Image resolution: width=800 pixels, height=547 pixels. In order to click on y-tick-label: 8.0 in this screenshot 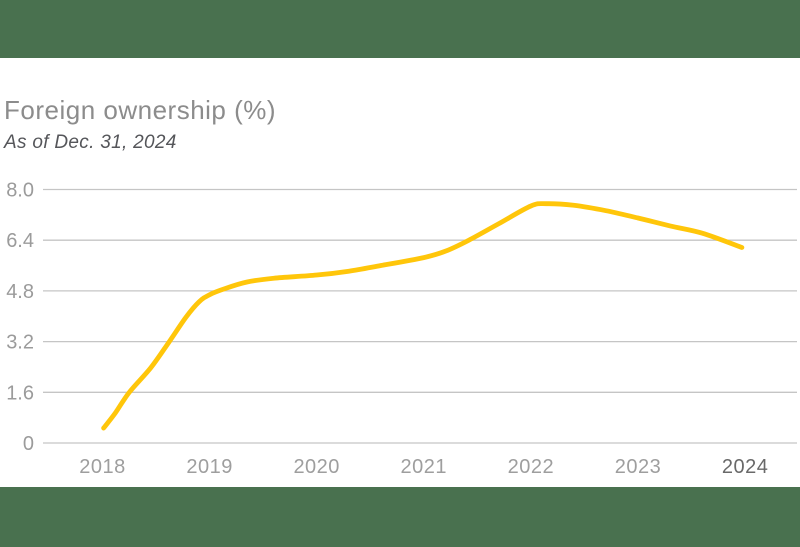, I will do `click(20, 190)`.